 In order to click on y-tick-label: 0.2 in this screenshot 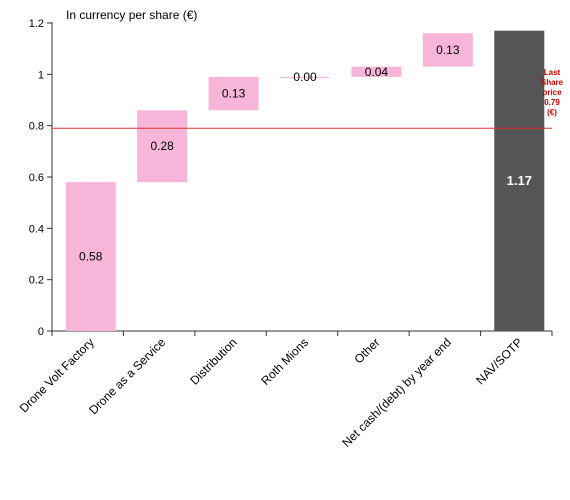, I will do `click(36, 281)`.